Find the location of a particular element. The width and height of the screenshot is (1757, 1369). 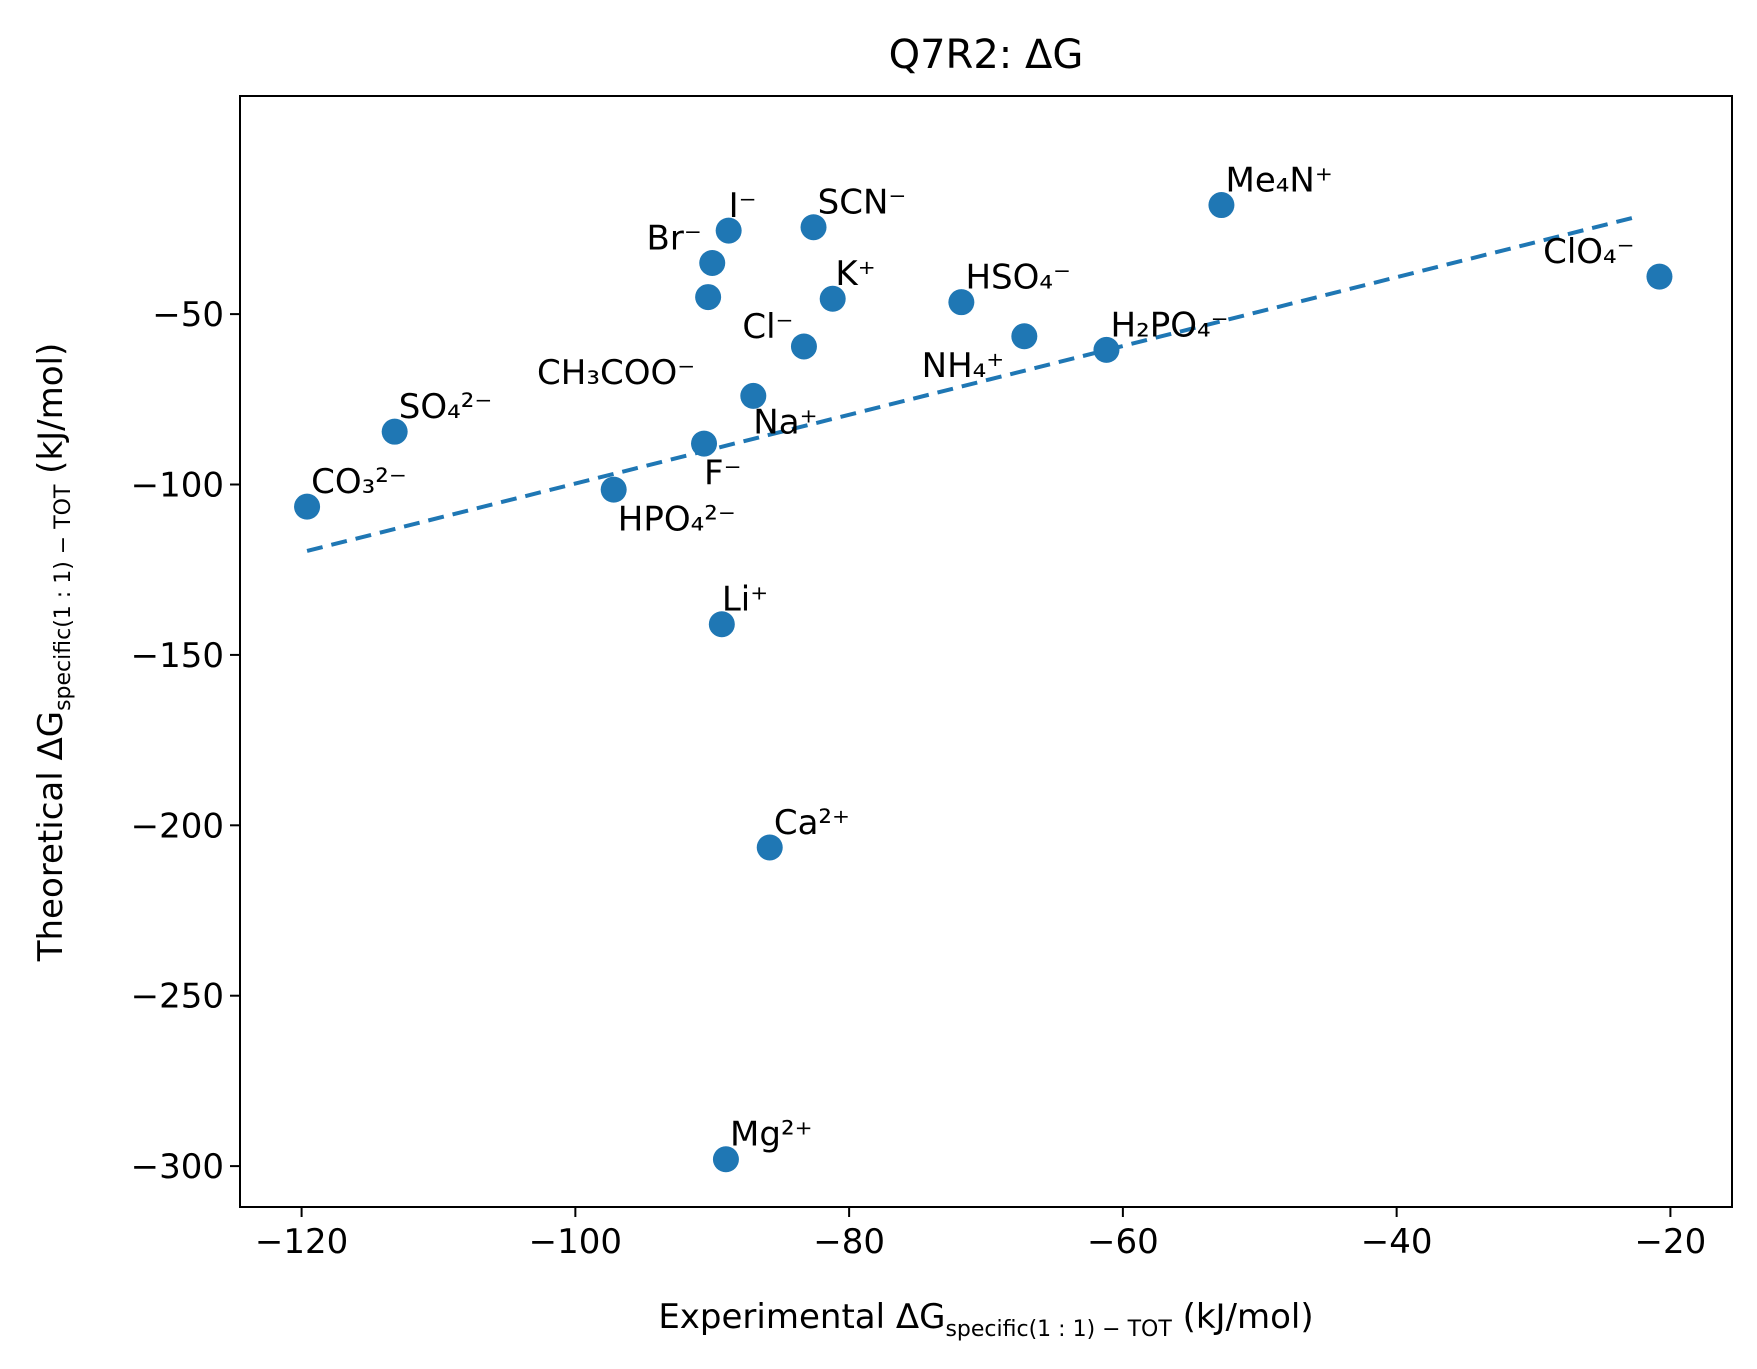

y-tick-label: −300 is located at coordinates (177, 1167).